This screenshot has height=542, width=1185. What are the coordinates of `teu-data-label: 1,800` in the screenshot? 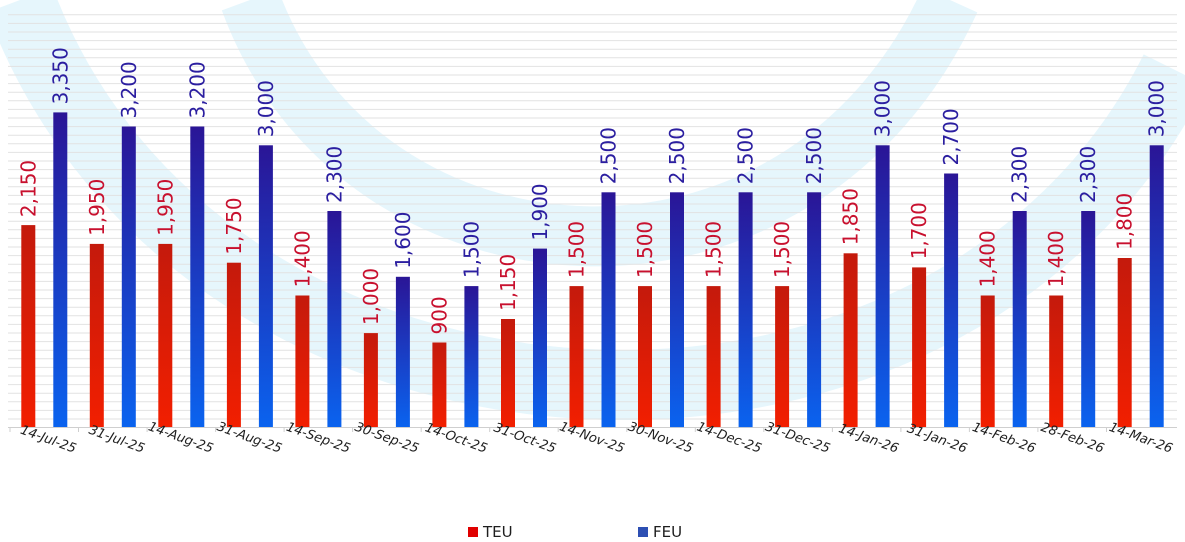 It's located at (1125, 221).